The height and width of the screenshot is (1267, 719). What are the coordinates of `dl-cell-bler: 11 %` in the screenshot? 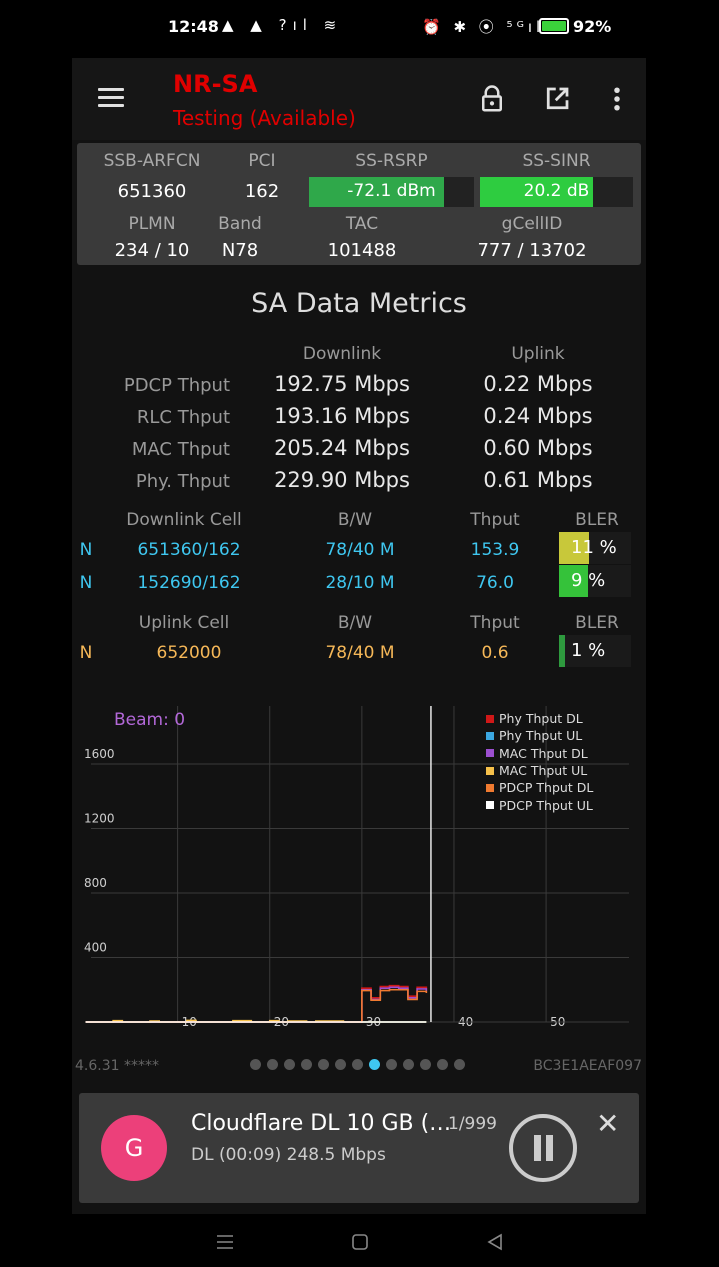 It's located at (594, 547).